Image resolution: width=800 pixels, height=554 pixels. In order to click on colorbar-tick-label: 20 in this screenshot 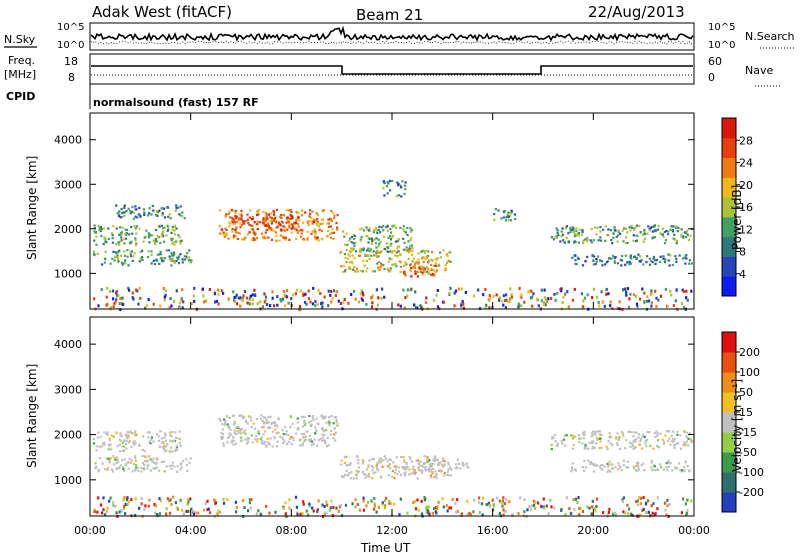, I will do `click(746, 185)`.